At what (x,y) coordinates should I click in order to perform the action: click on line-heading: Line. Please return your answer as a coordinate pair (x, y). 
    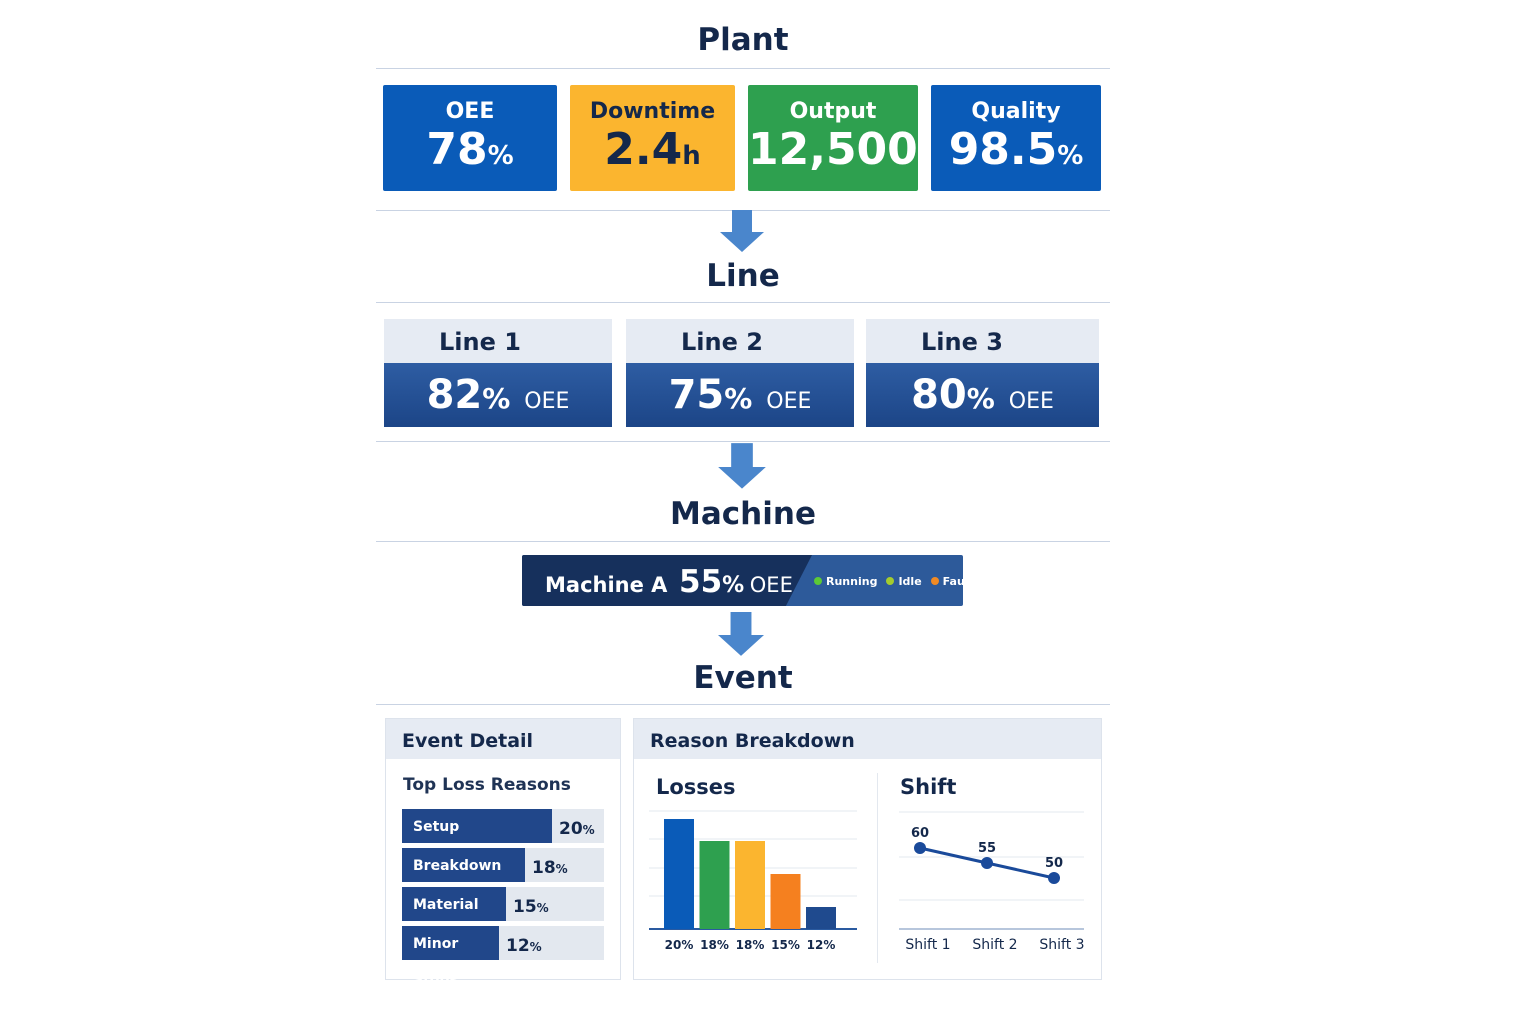
    Looking at the image, I should click on (743, 276).